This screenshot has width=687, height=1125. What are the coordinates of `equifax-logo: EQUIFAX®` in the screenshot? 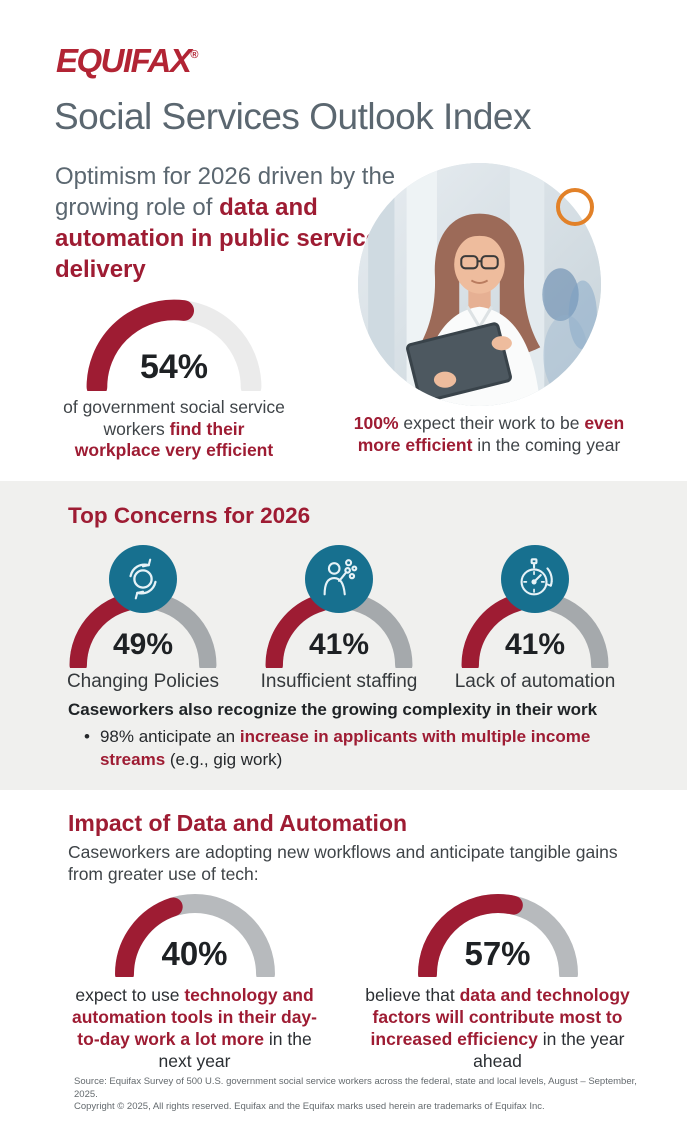 It's located at (127, 61).